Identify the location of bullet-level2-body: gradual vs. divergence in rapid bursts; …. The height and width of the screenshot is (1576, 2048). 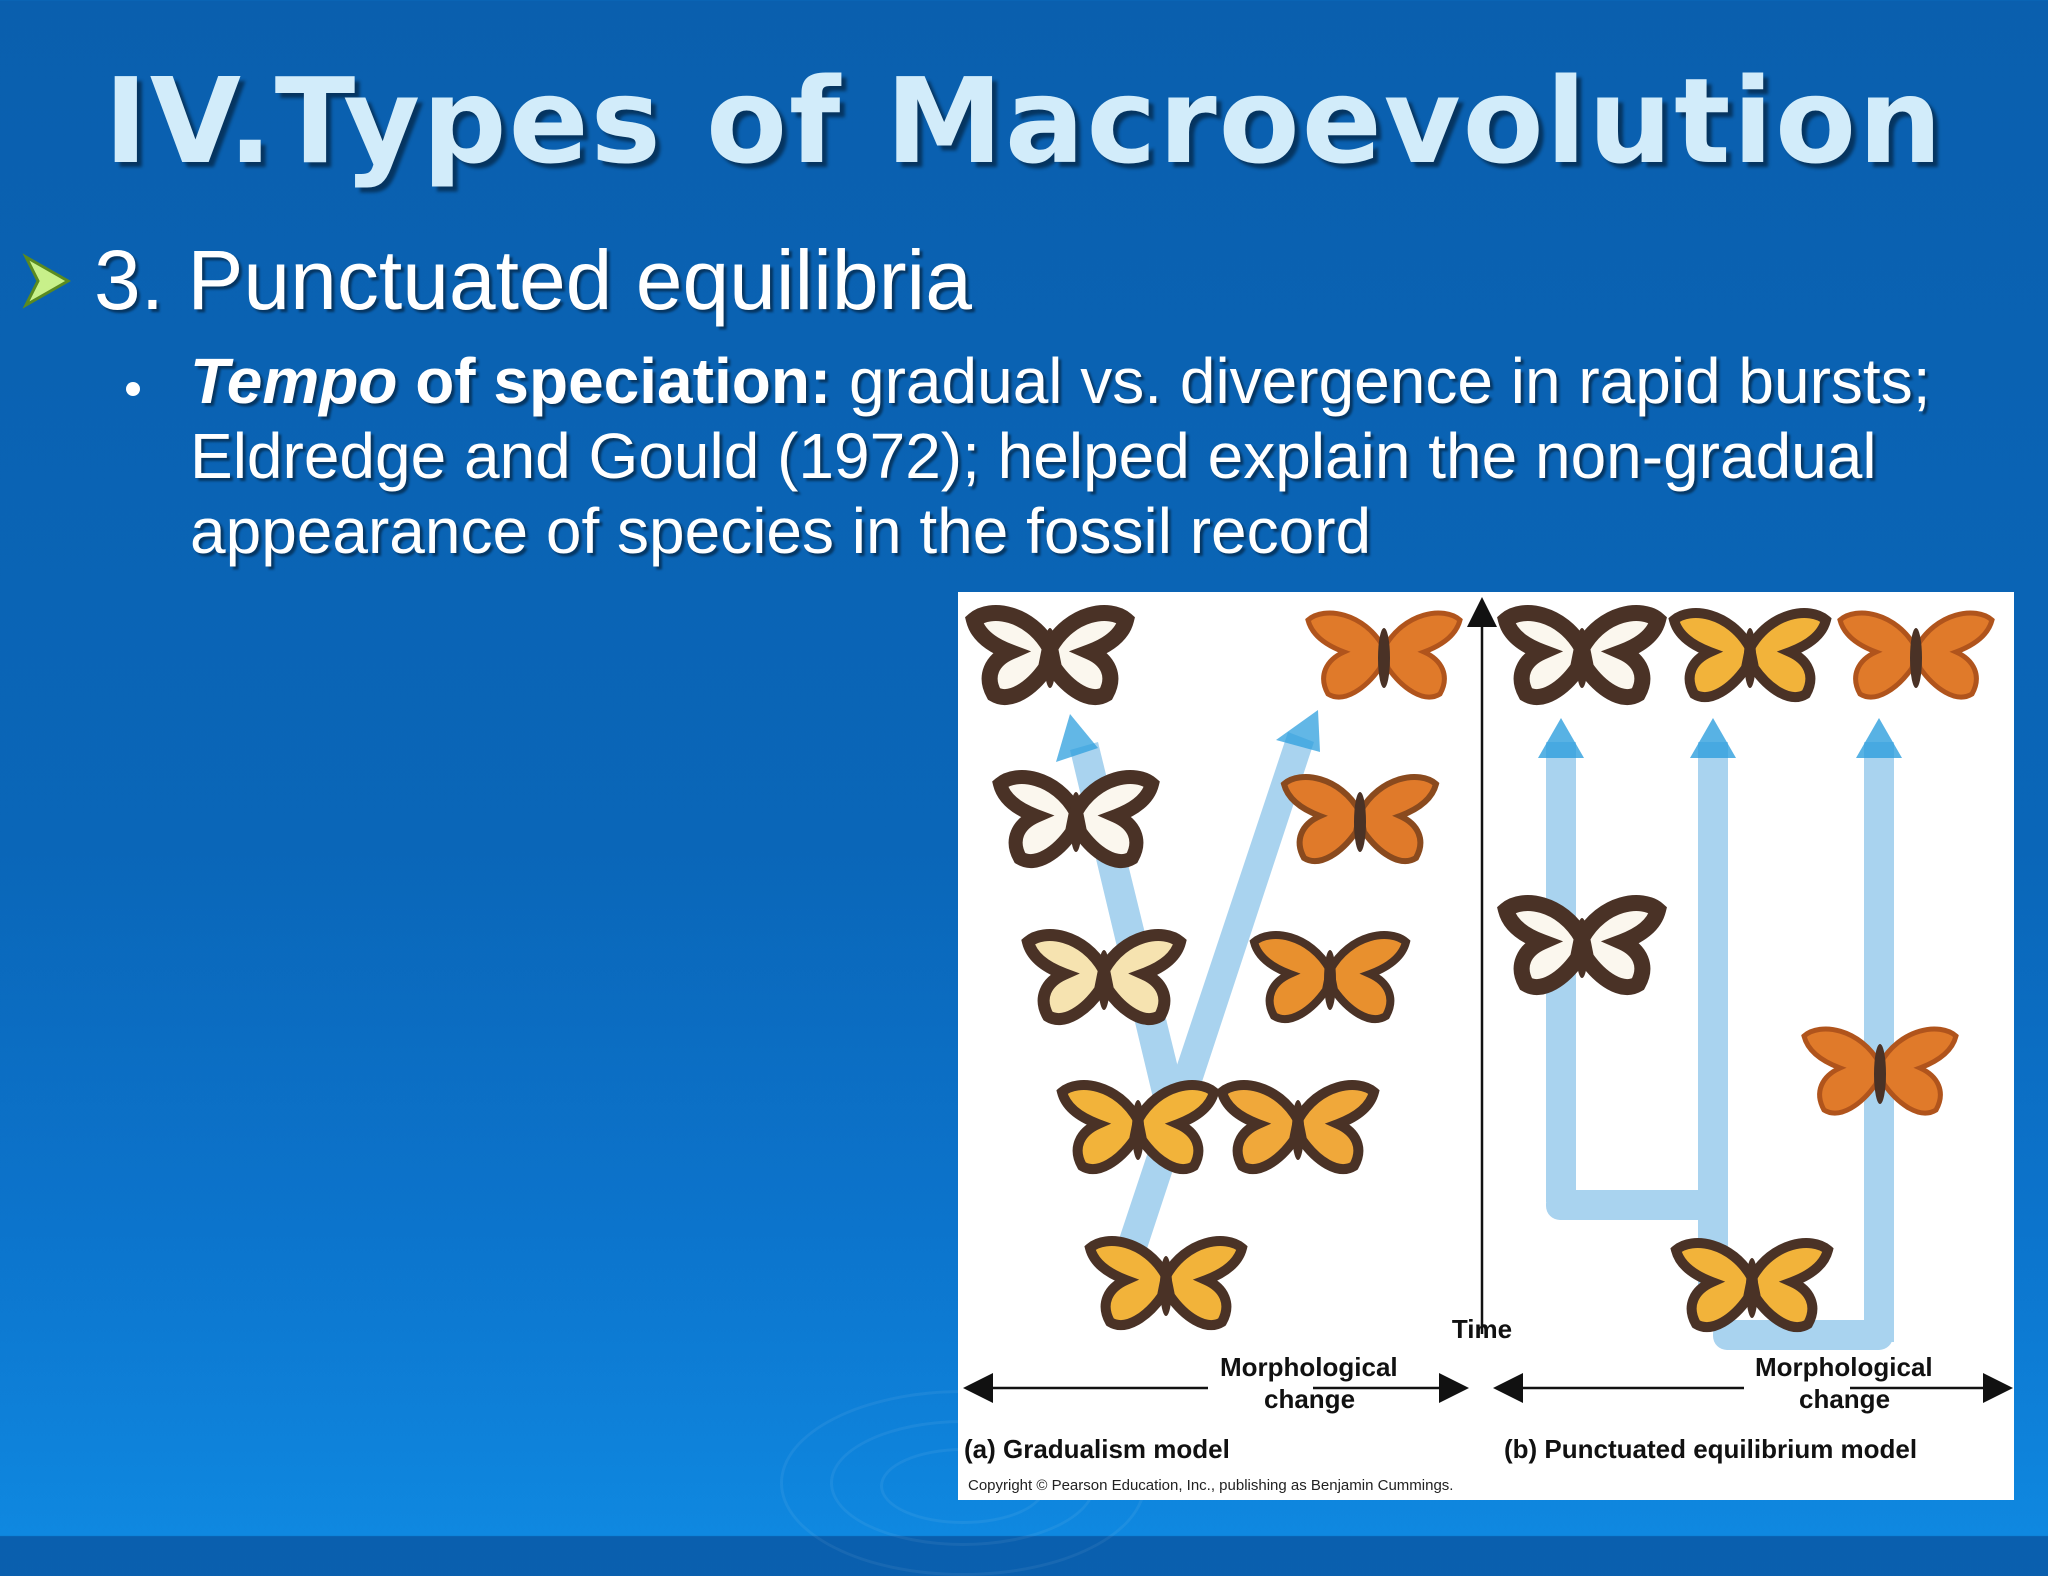
(1060, 456).